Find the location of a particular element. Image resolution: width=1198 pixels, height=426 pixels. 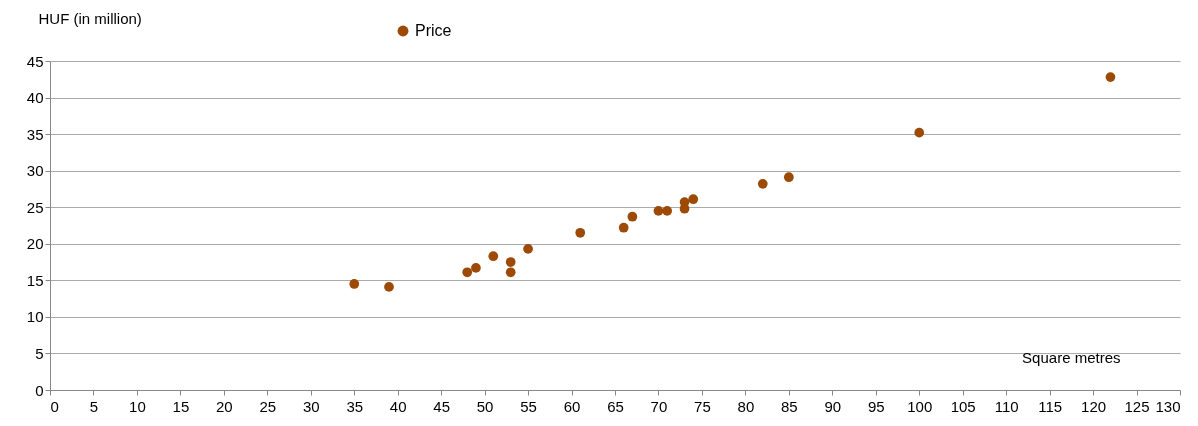

y-axis-title: HUF (in million) is located at coordinates (90, 18).